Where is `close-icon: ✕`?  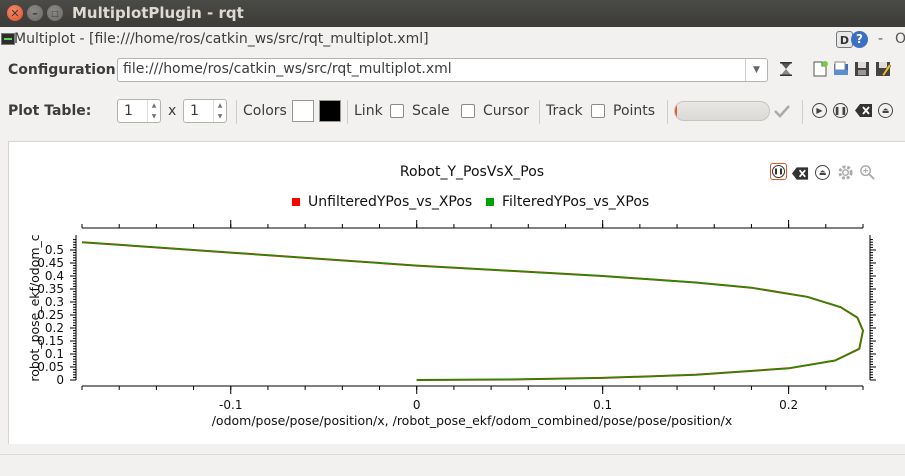 close-icon: ✕ is located at coordinates (15, 13).